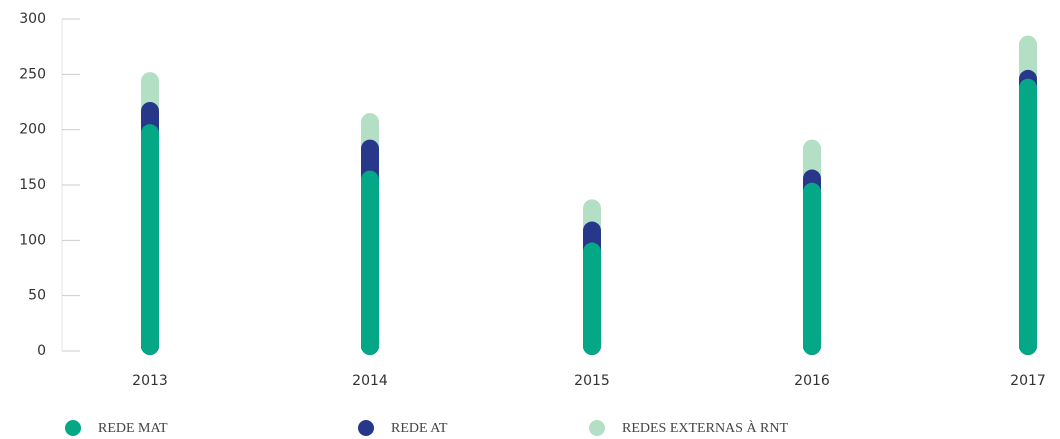 This screenshot has height=439, width=1060. What do you see at coordinates (32, 130) in the screenshot?
I see `y-tick-label: 200` at bounding box center [32, 130].